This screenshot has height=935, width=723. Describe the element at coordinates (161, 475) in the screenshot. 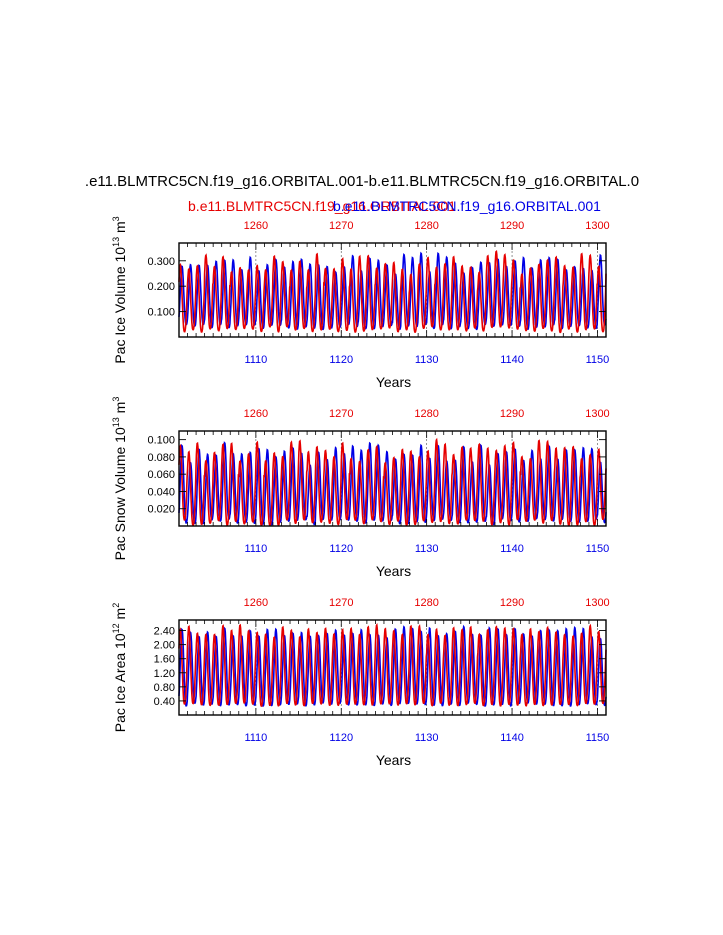

I see `y-tick-label: 0.060` at that location.